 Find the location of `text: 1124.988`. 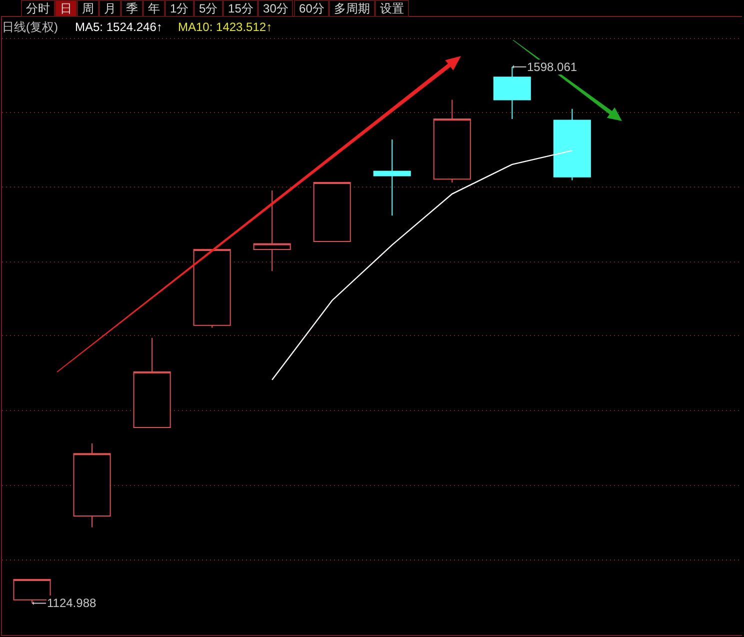

text: 1124.988 is located at coordinates (71, 603).